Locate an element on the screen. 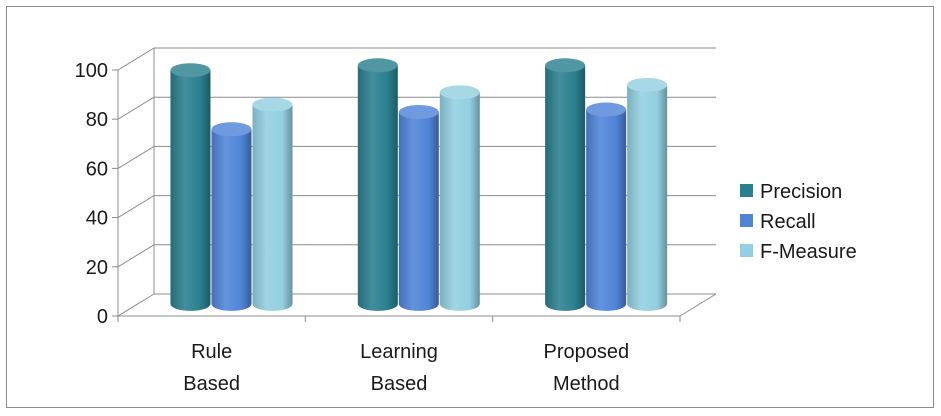 Image resolution: width=941 pixels, height=416 pixels. legend: Precision Recall F-Measure is located at coordinates (798, 222).